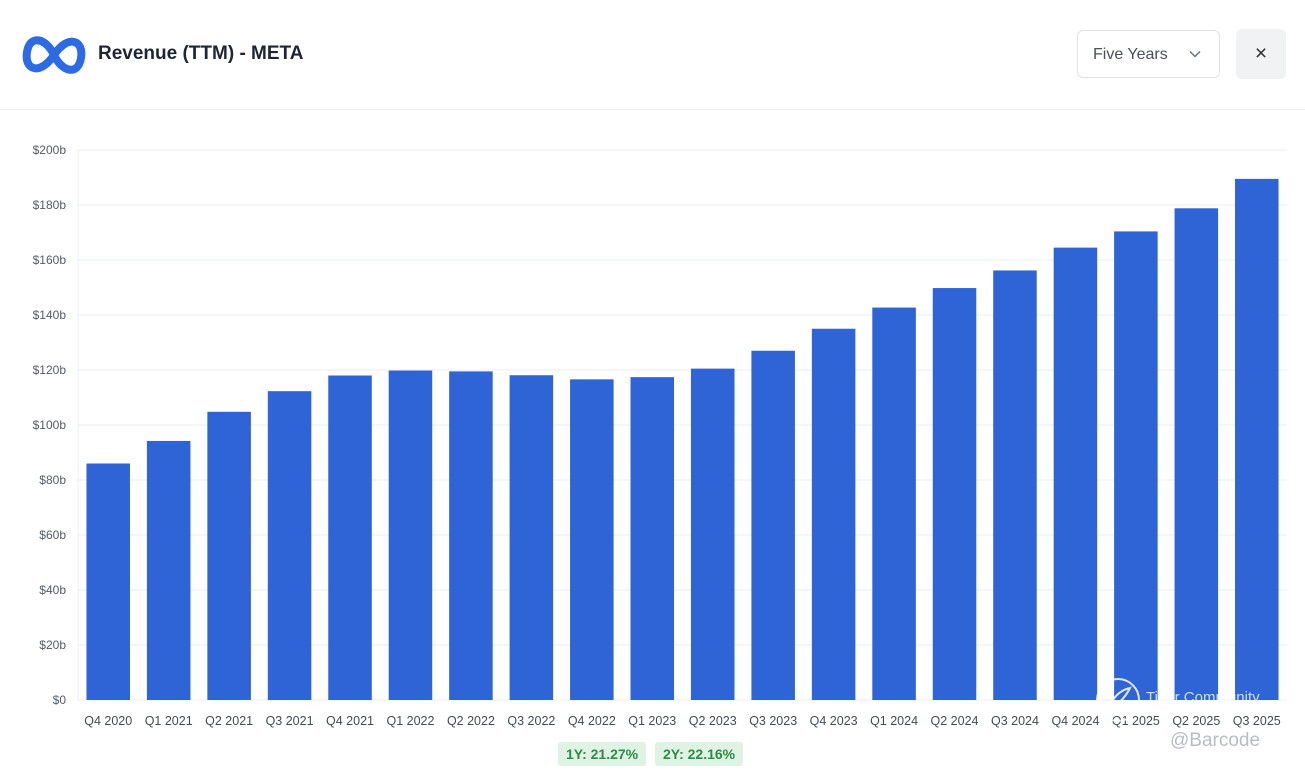  What do you see at coordinates (229, 555) in the screenshot?
I see `bar-q2-2021` at bounding box center [229, 555].